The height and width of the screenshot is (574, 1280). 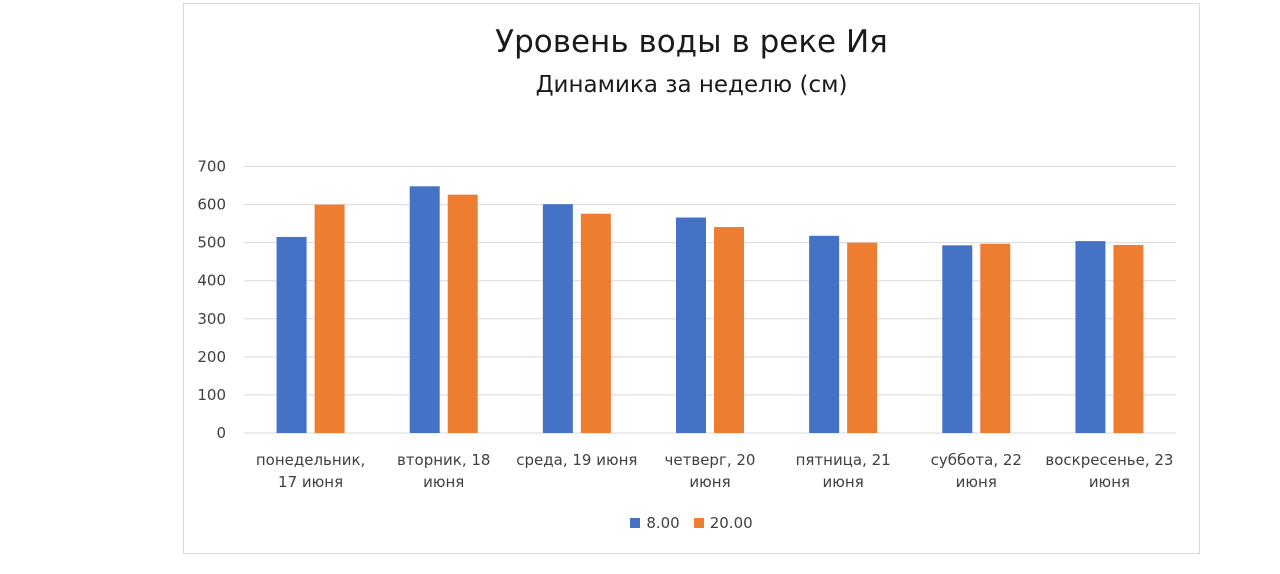 I want to click on x-category-label: четверг, 20, so click(x=710, y=460).